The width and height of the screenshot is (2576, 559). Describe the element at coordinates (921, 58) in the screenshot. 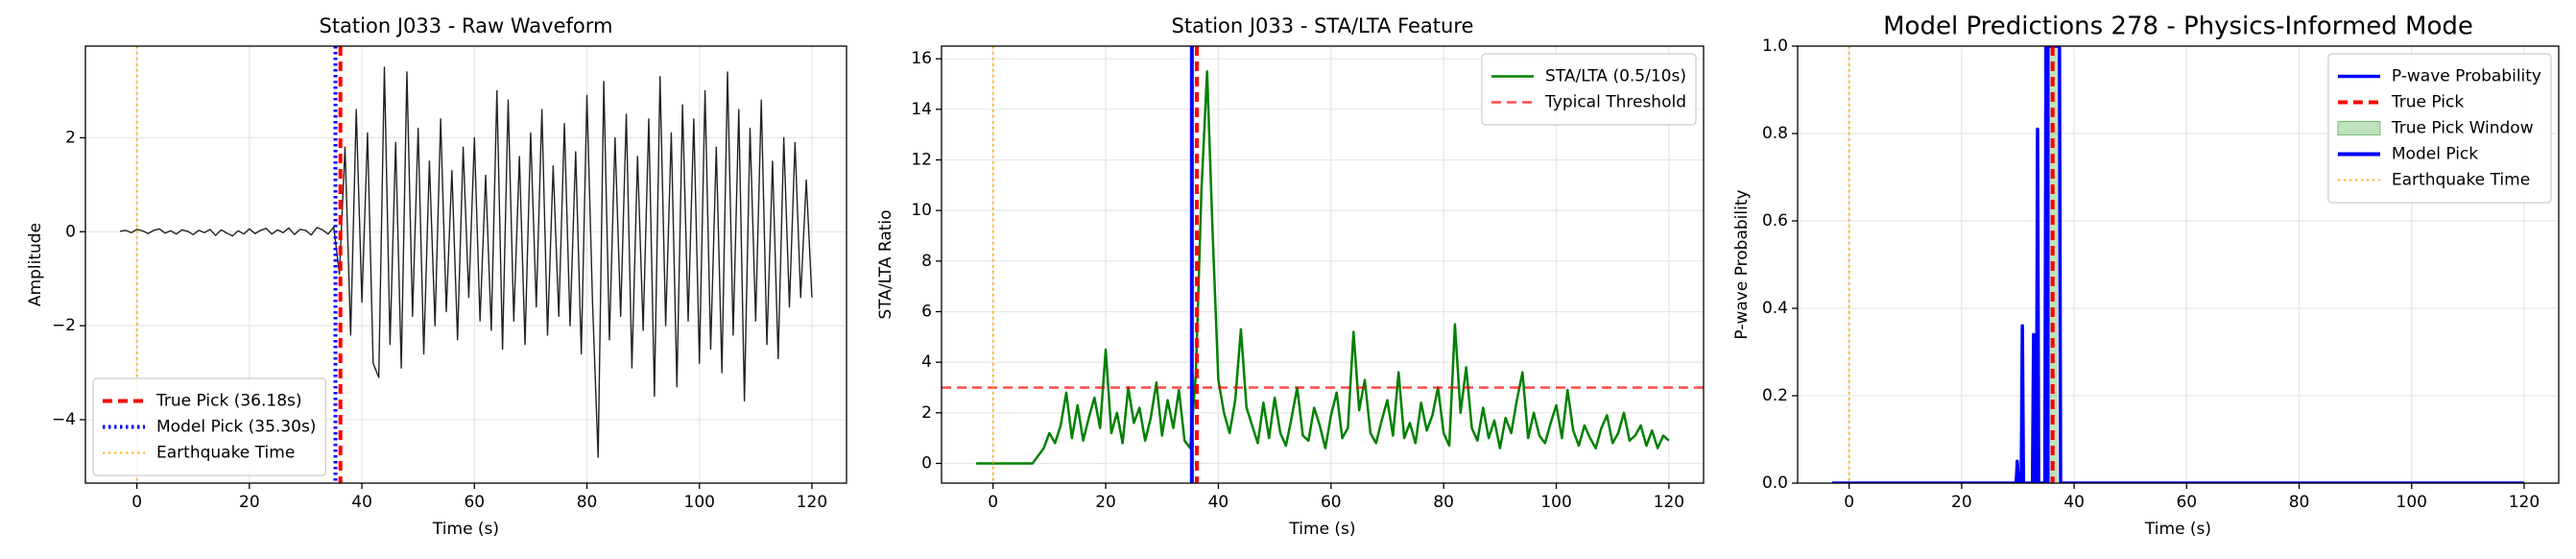

I see `y-tick-label: 16` at that location.